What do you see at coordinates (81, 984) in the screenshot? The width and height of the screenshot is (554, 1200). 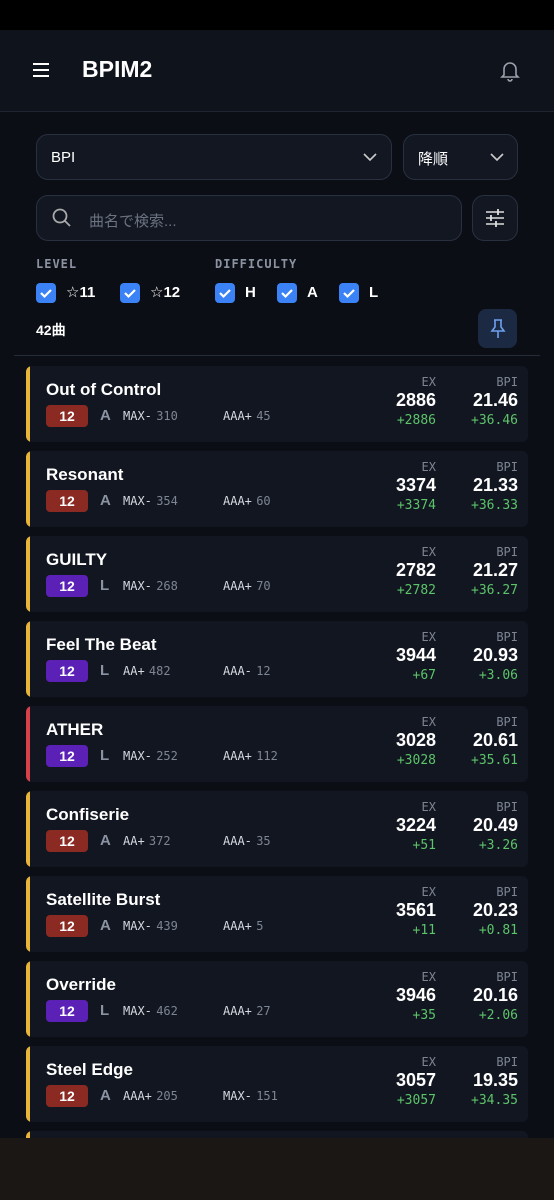 I see `song-title: Override` at bounding box center [81, 984].